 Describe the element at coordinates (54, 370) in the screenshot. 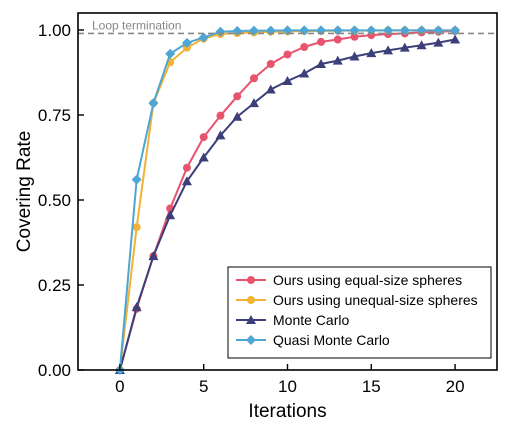

I see `y-tick-label: 0.00` at that location.